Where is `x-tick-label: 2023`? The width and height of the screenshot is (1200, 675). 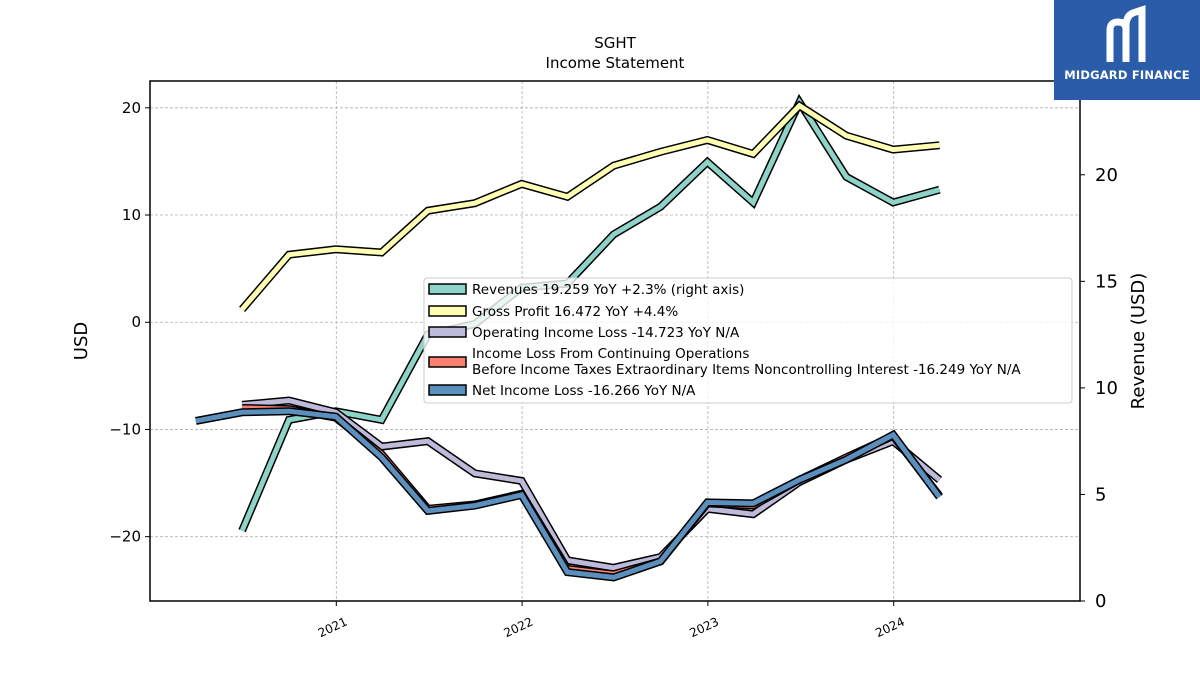 x-tick-label: 2023 is located at coordinates (704, 628).